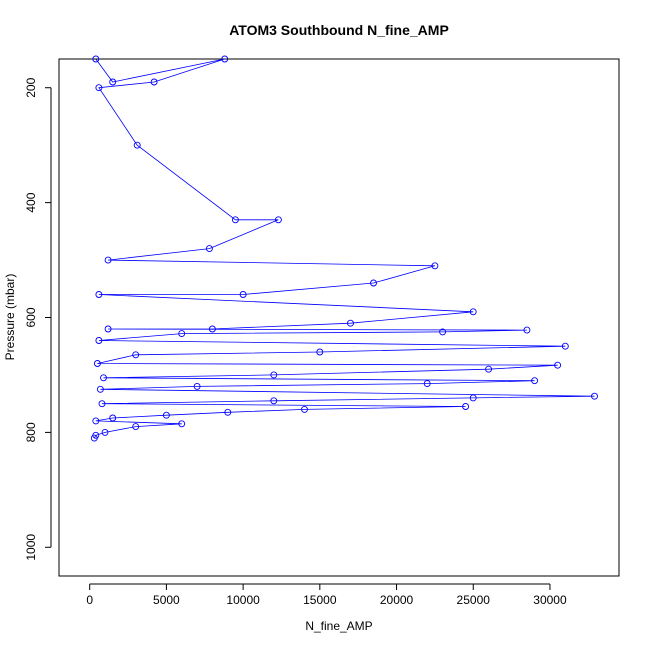 Image resolution: width=650 pixels, height=650 pixels. I want to click on x-tick-label: 0, so click(89, 600).